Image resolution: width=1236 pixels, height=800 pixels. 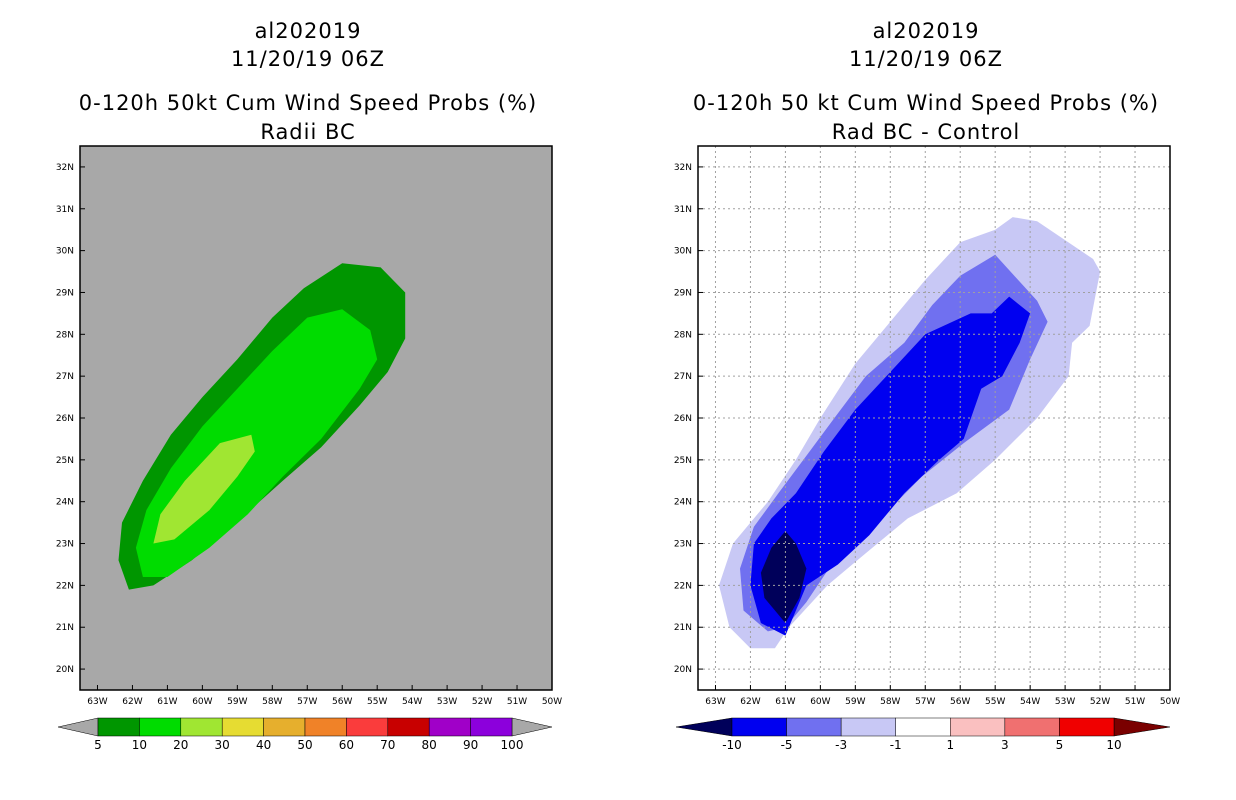 I want to click on colorbar-label: 70, so click(x=387, y=745).